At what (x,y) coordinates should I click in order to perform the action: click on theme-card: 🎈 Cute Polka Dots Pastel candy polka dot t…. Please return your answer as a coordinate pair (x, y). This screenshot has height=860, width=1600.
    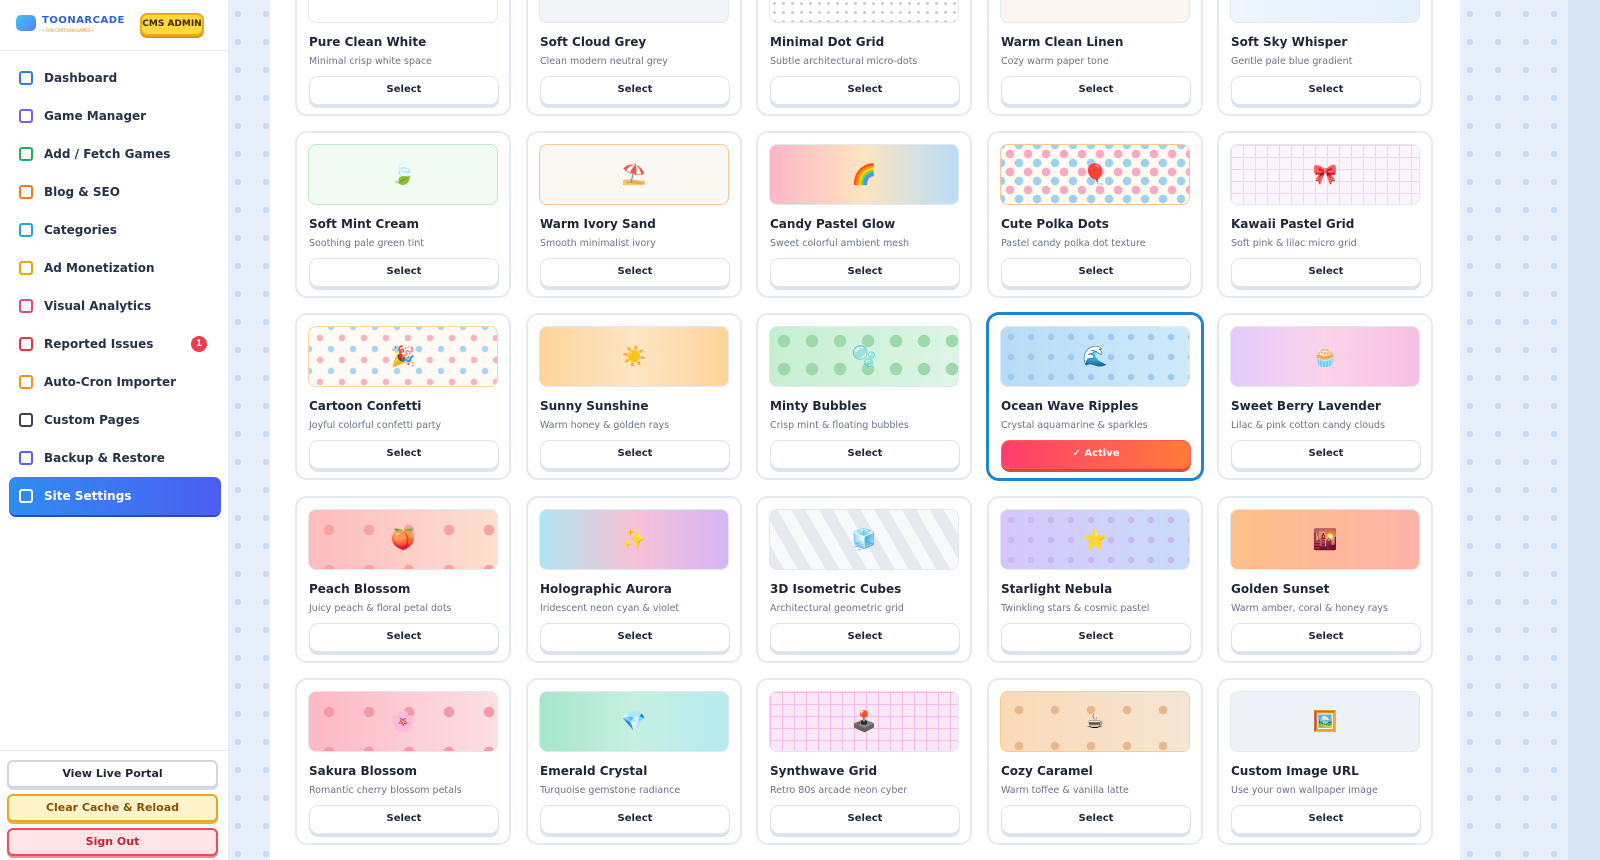
    Looking at the image, I should click on (1095, 214).